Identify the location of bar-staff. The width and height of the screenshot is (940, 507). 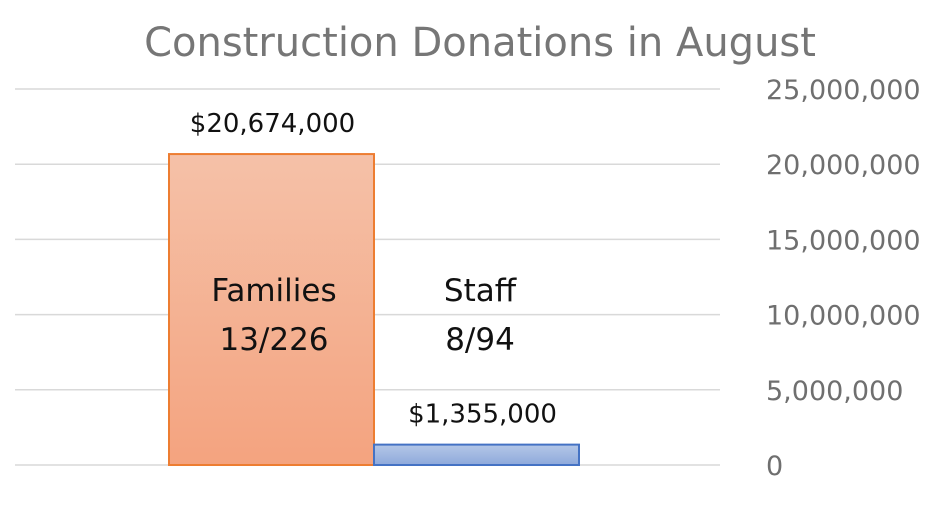
(476, 454).